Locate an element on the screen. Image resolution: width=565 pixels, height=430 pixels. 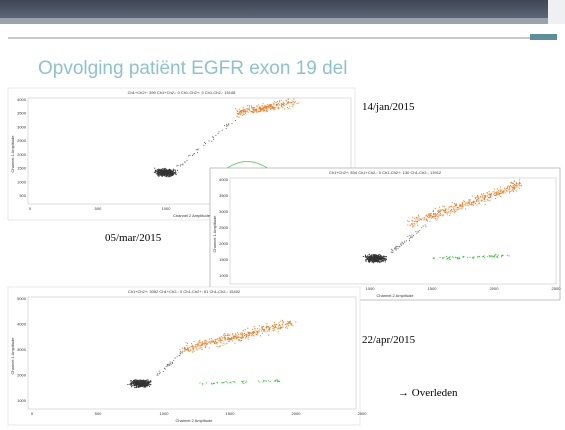
y-axis-label: Channel 1 Amplitude is located at coordinates (214, 234).